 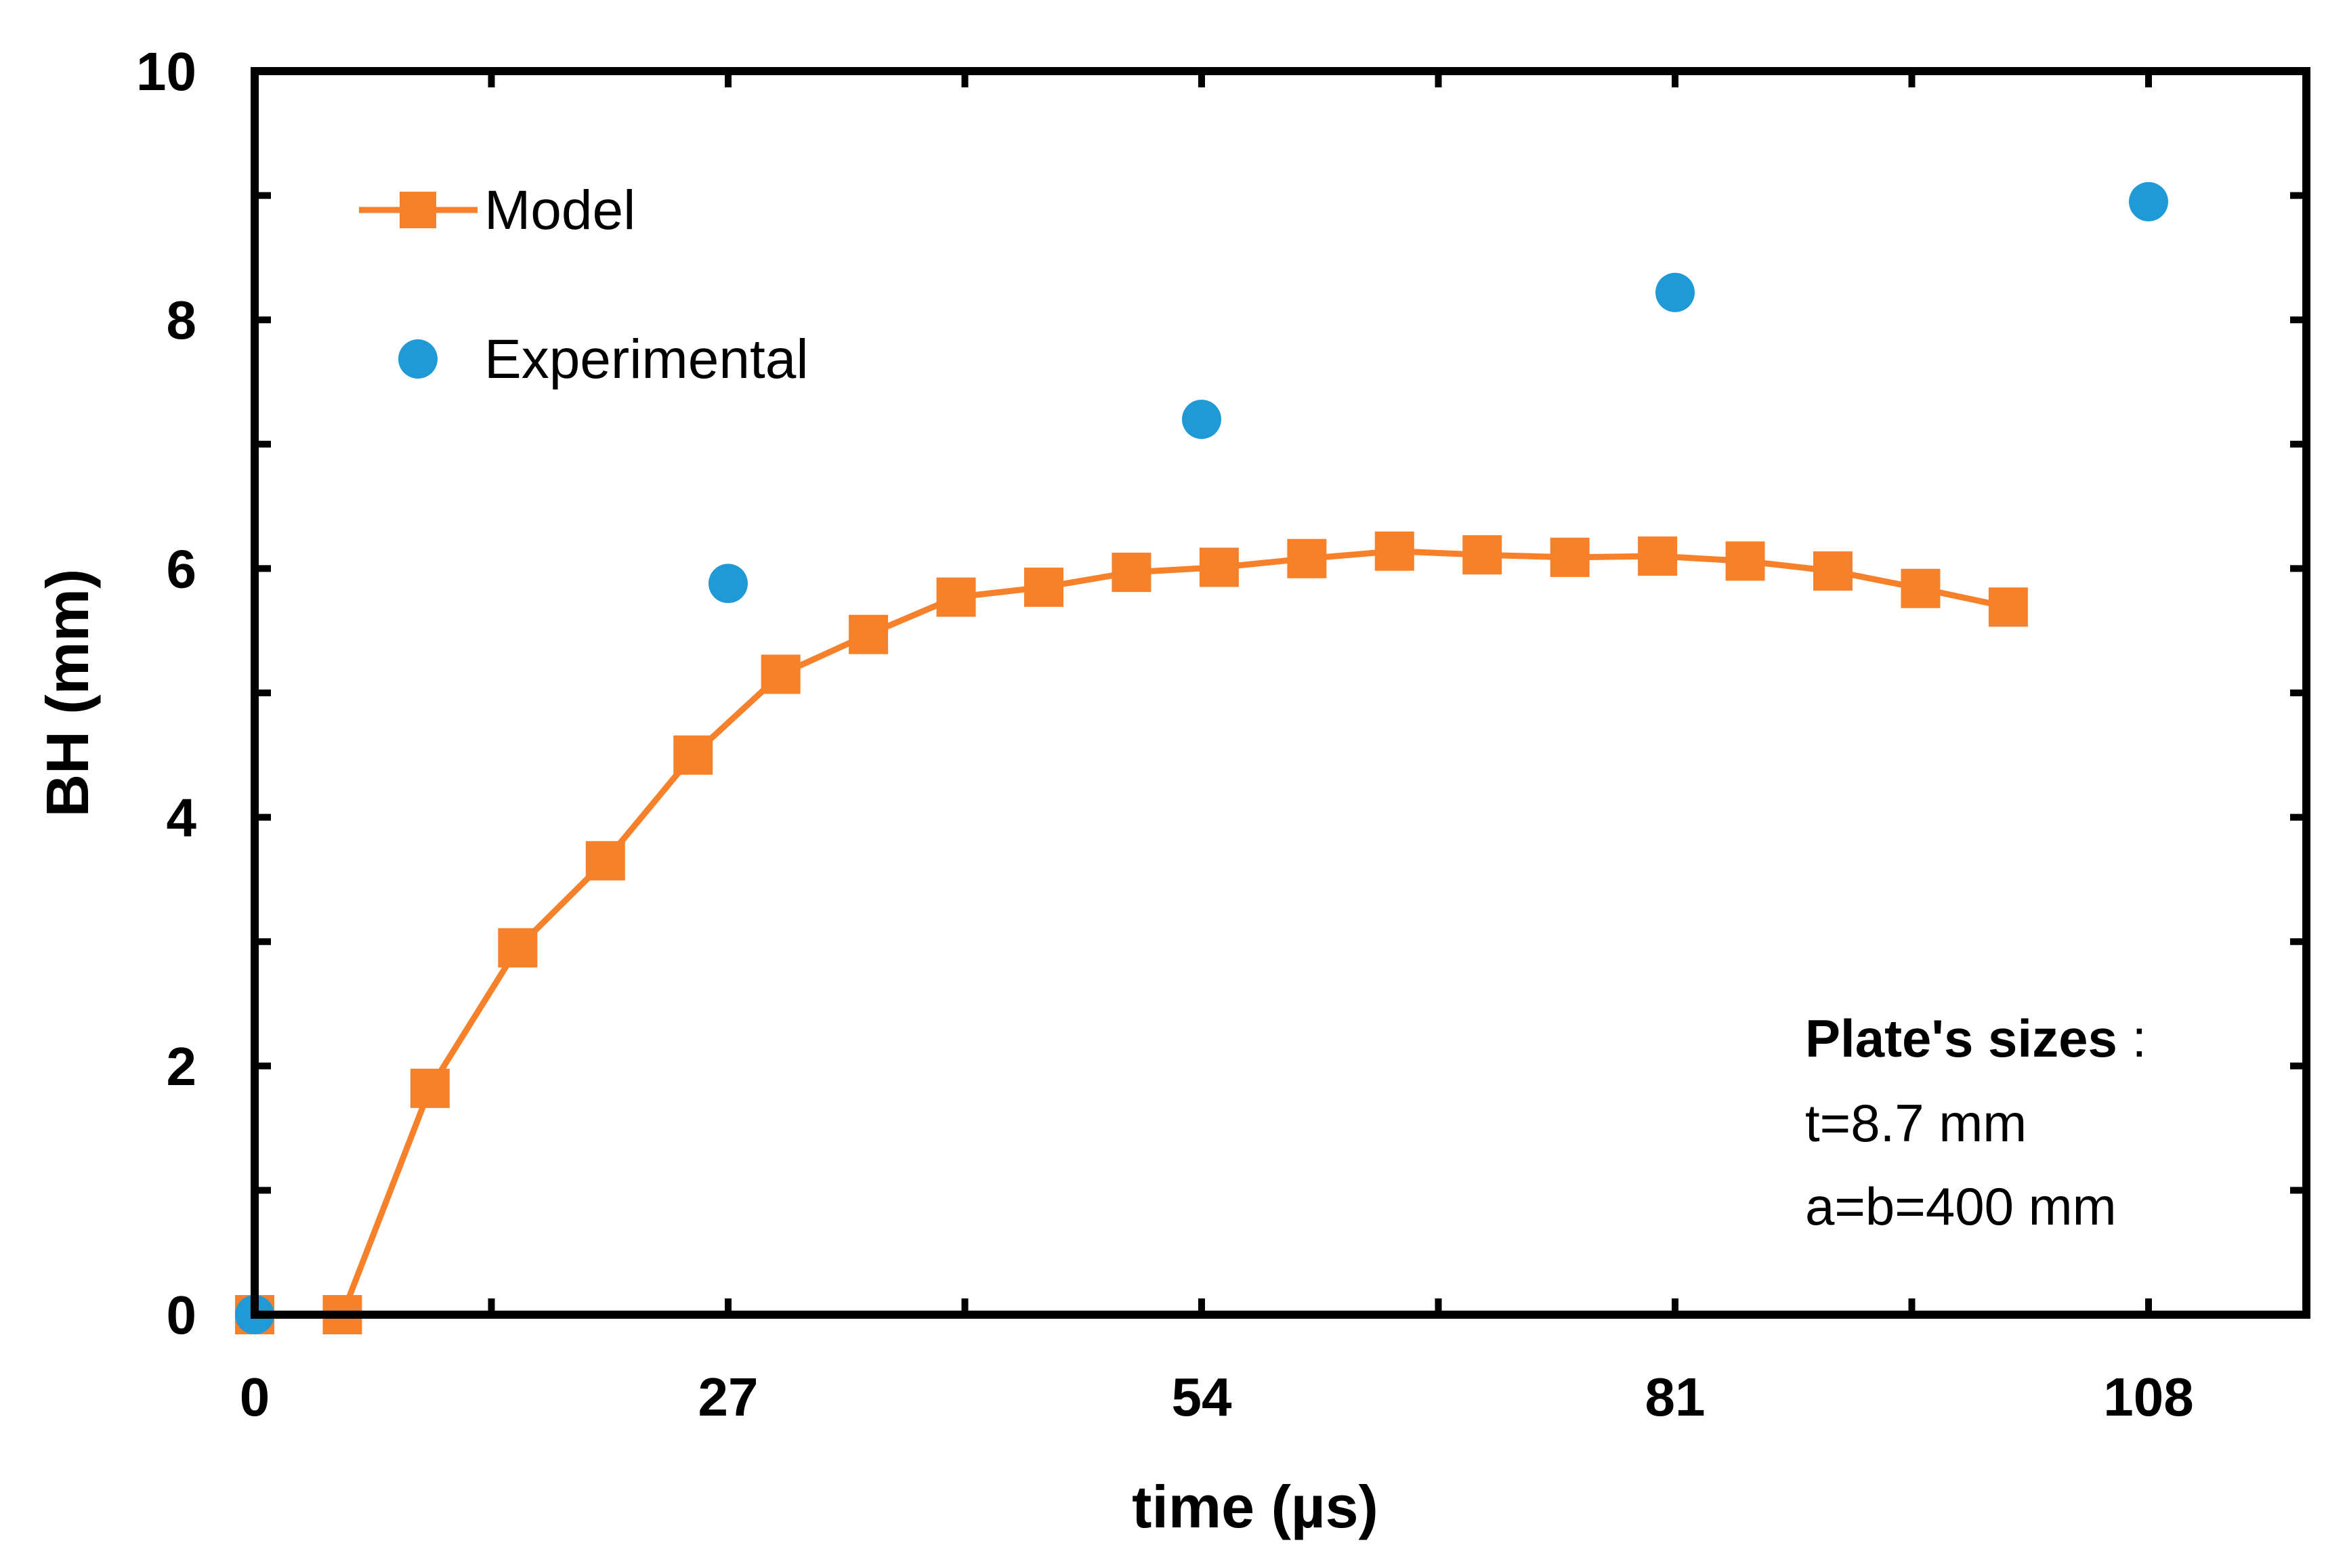 I want to click on legend: Model Experimental, so click(x=584, y=284).